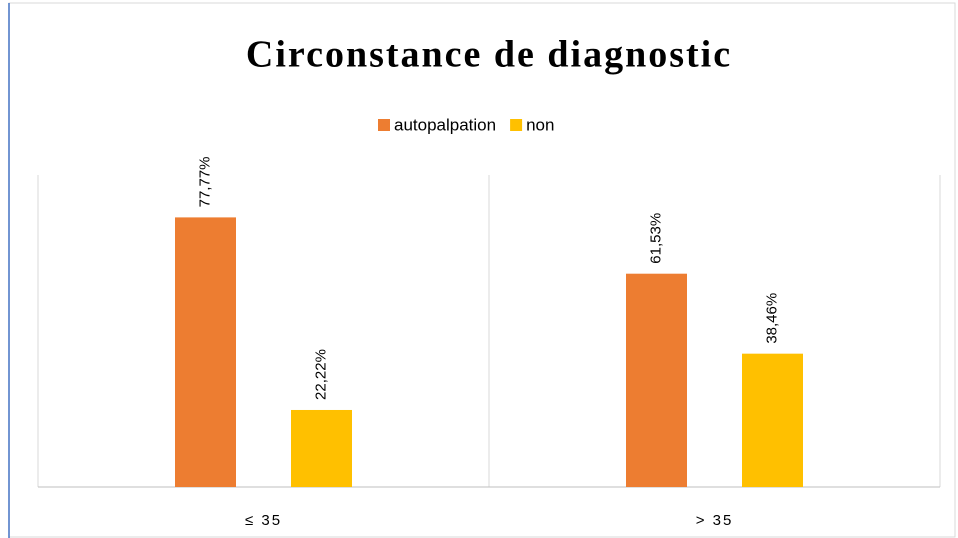 This screenshot has width=958, height=538. I want to click on chart-title: Circonstance de diagnostic, so click(489, 55).